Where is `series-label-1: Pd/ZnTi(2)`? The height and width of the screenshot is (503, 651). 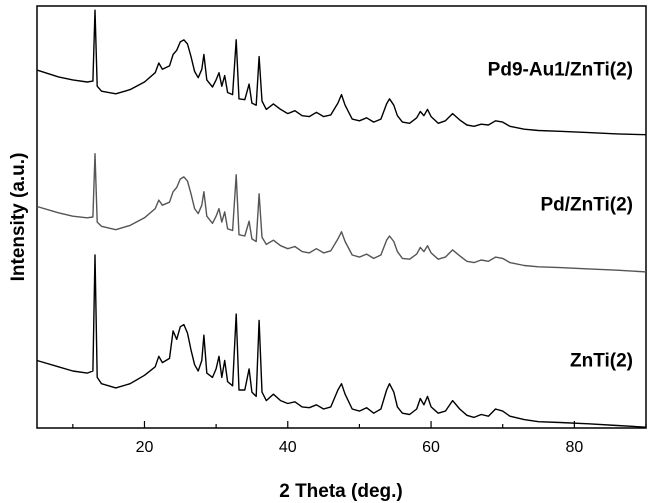
series-label-1: Pd/ZnTi(2) is located at coordinates (586, 204).